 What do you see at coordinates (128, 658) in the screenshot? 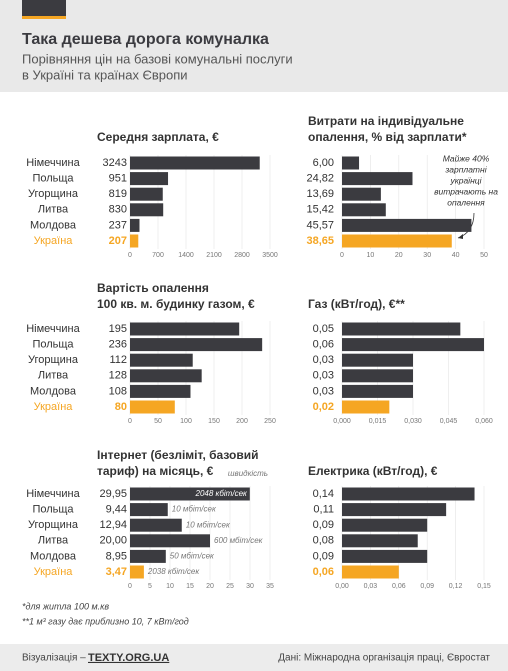
I see `credit: TEXTY.ORG.UA` at bounding box center [128, 658].